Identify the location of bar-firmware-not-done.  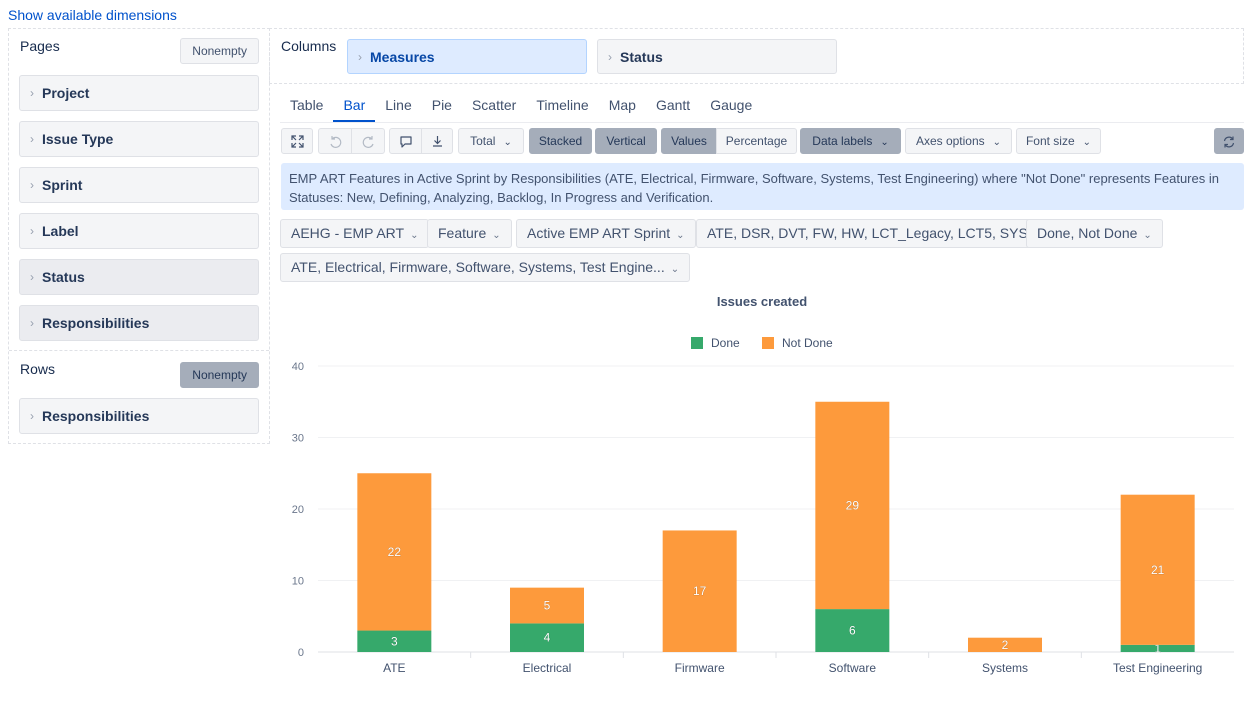
(699, 591).